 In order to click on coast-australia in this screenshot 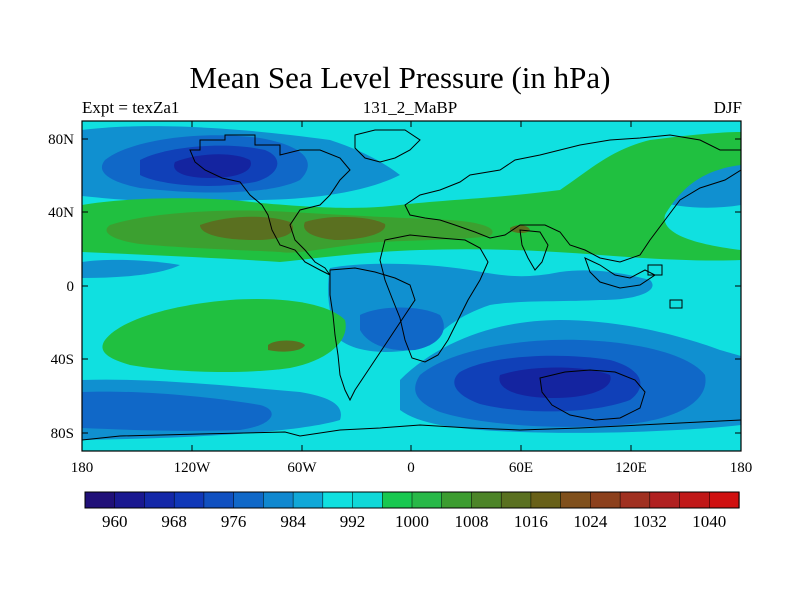, I will do `click(592, 395)`.